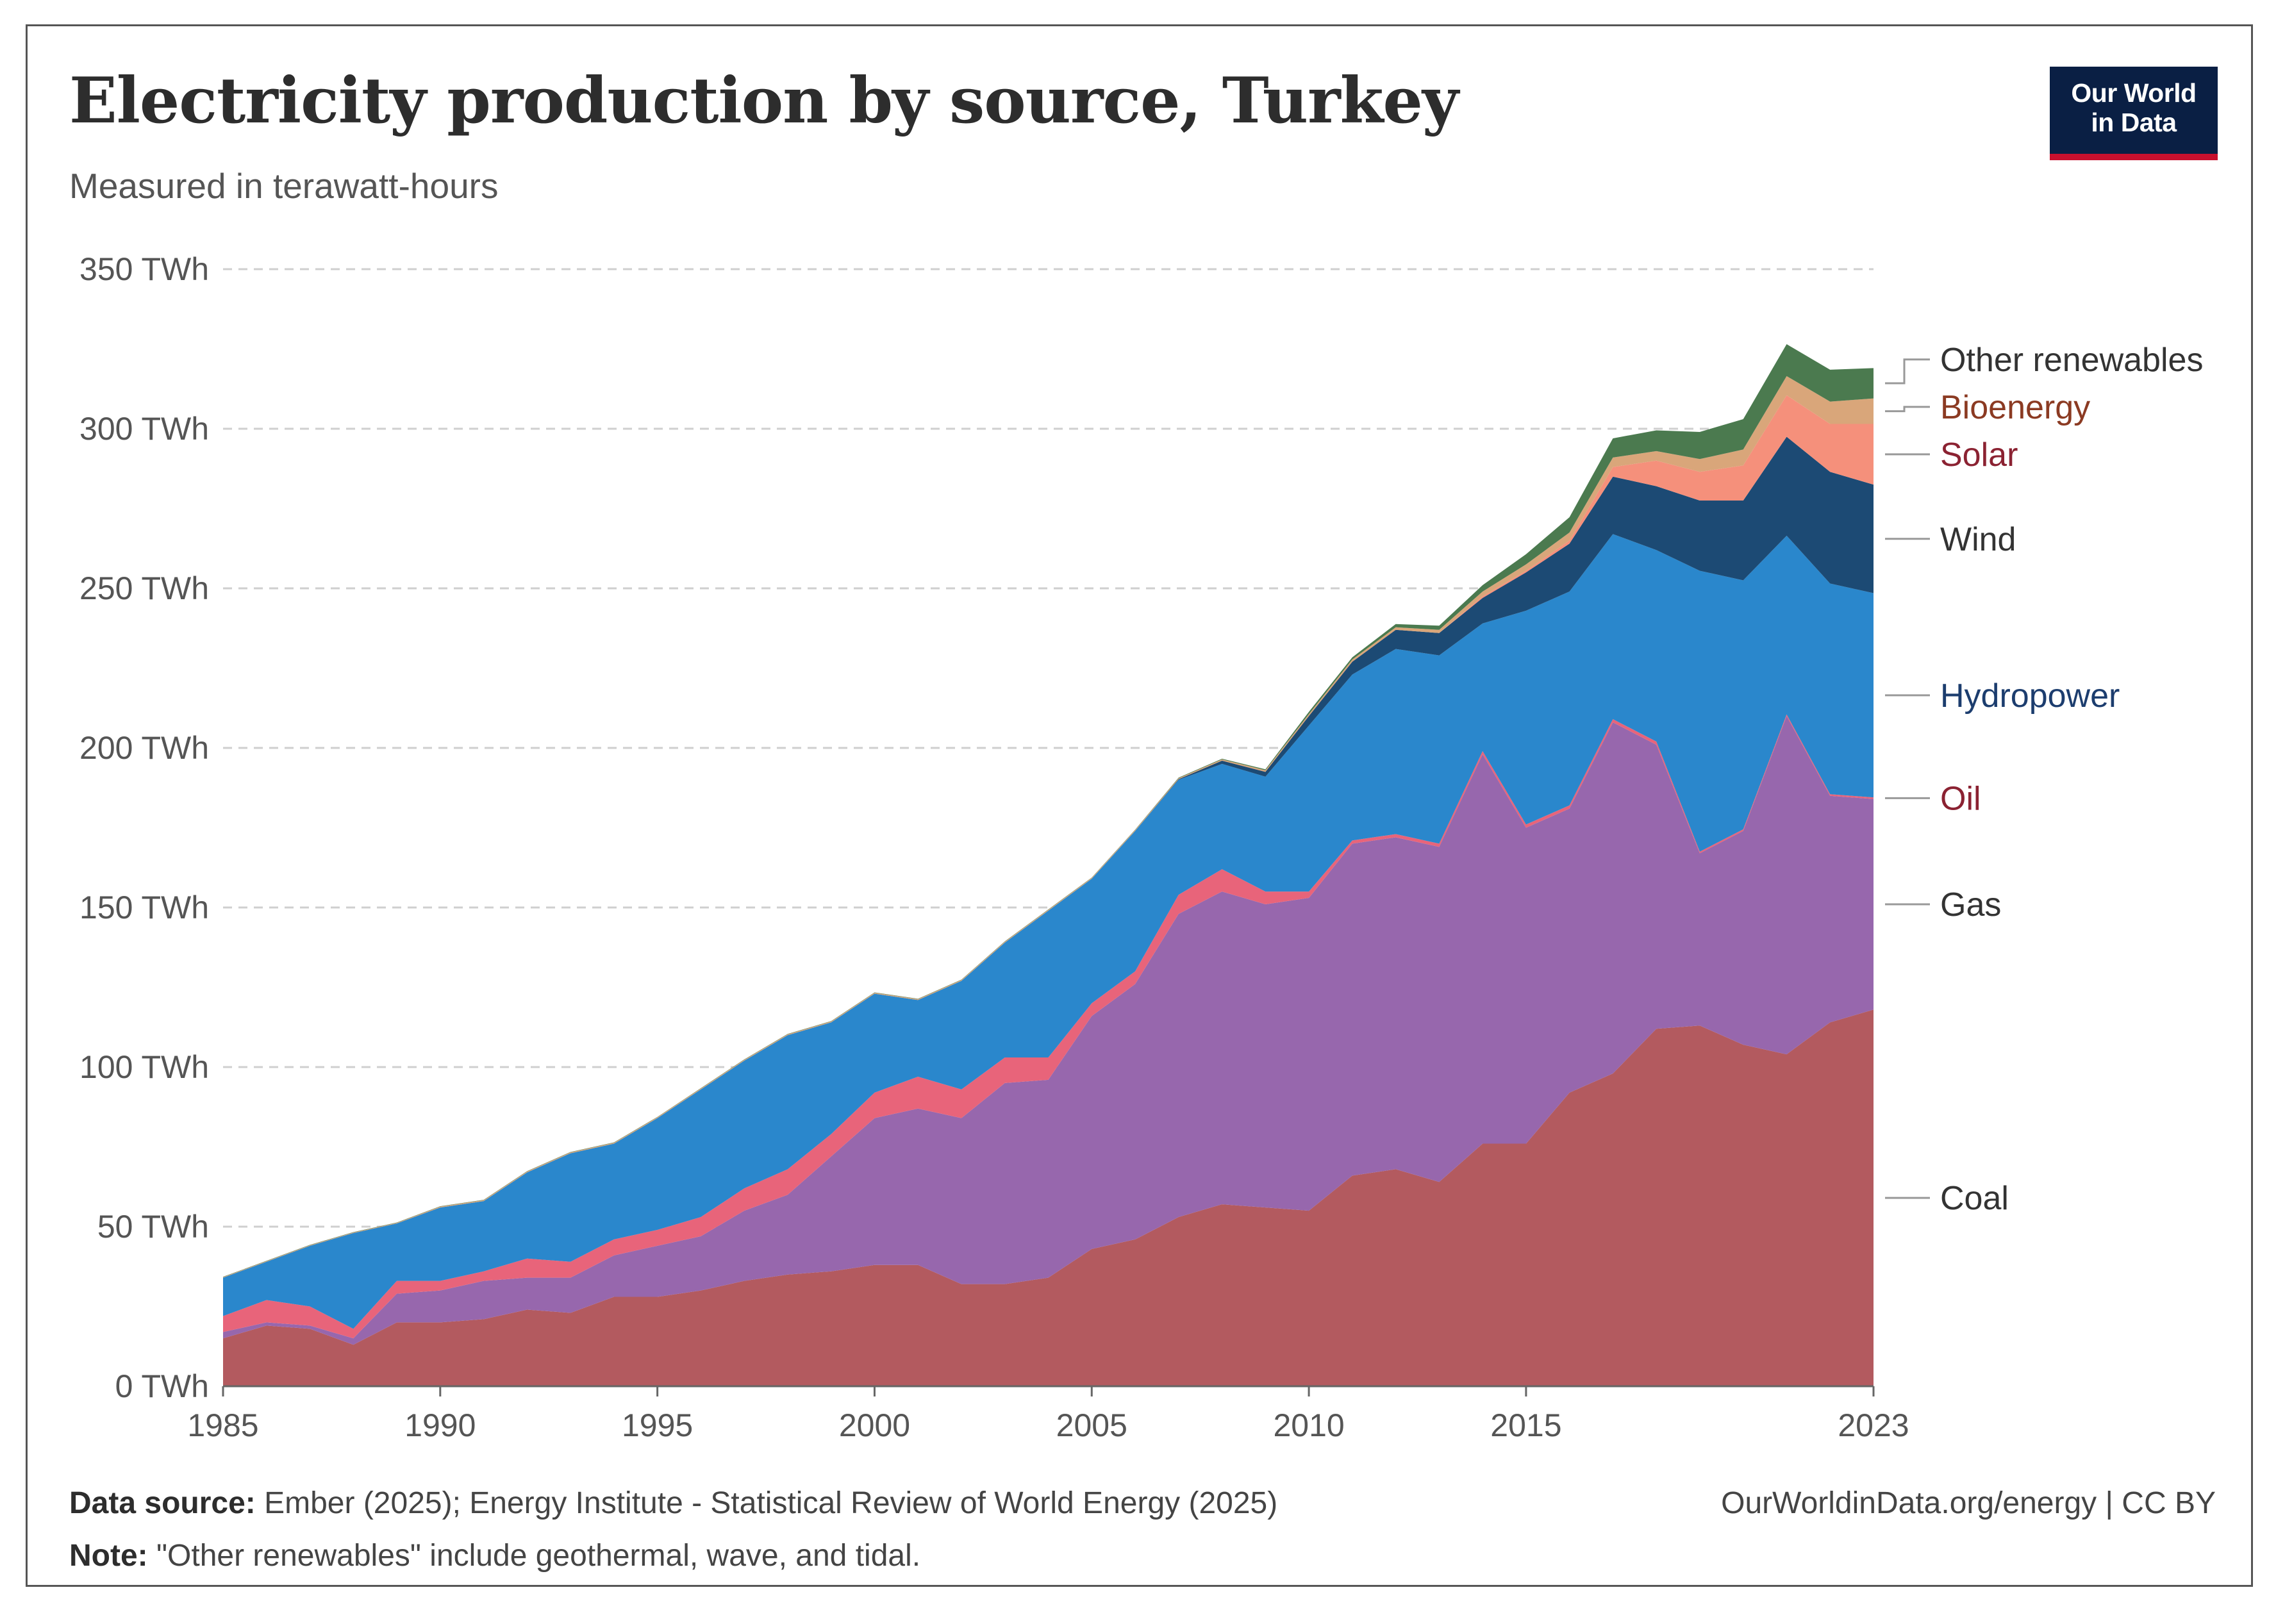  What do you see at coordinates (2071, 360) in the screenshot?
I see `legend-label-other-renewables: Other renewables` at bounding box center [2071, 360].